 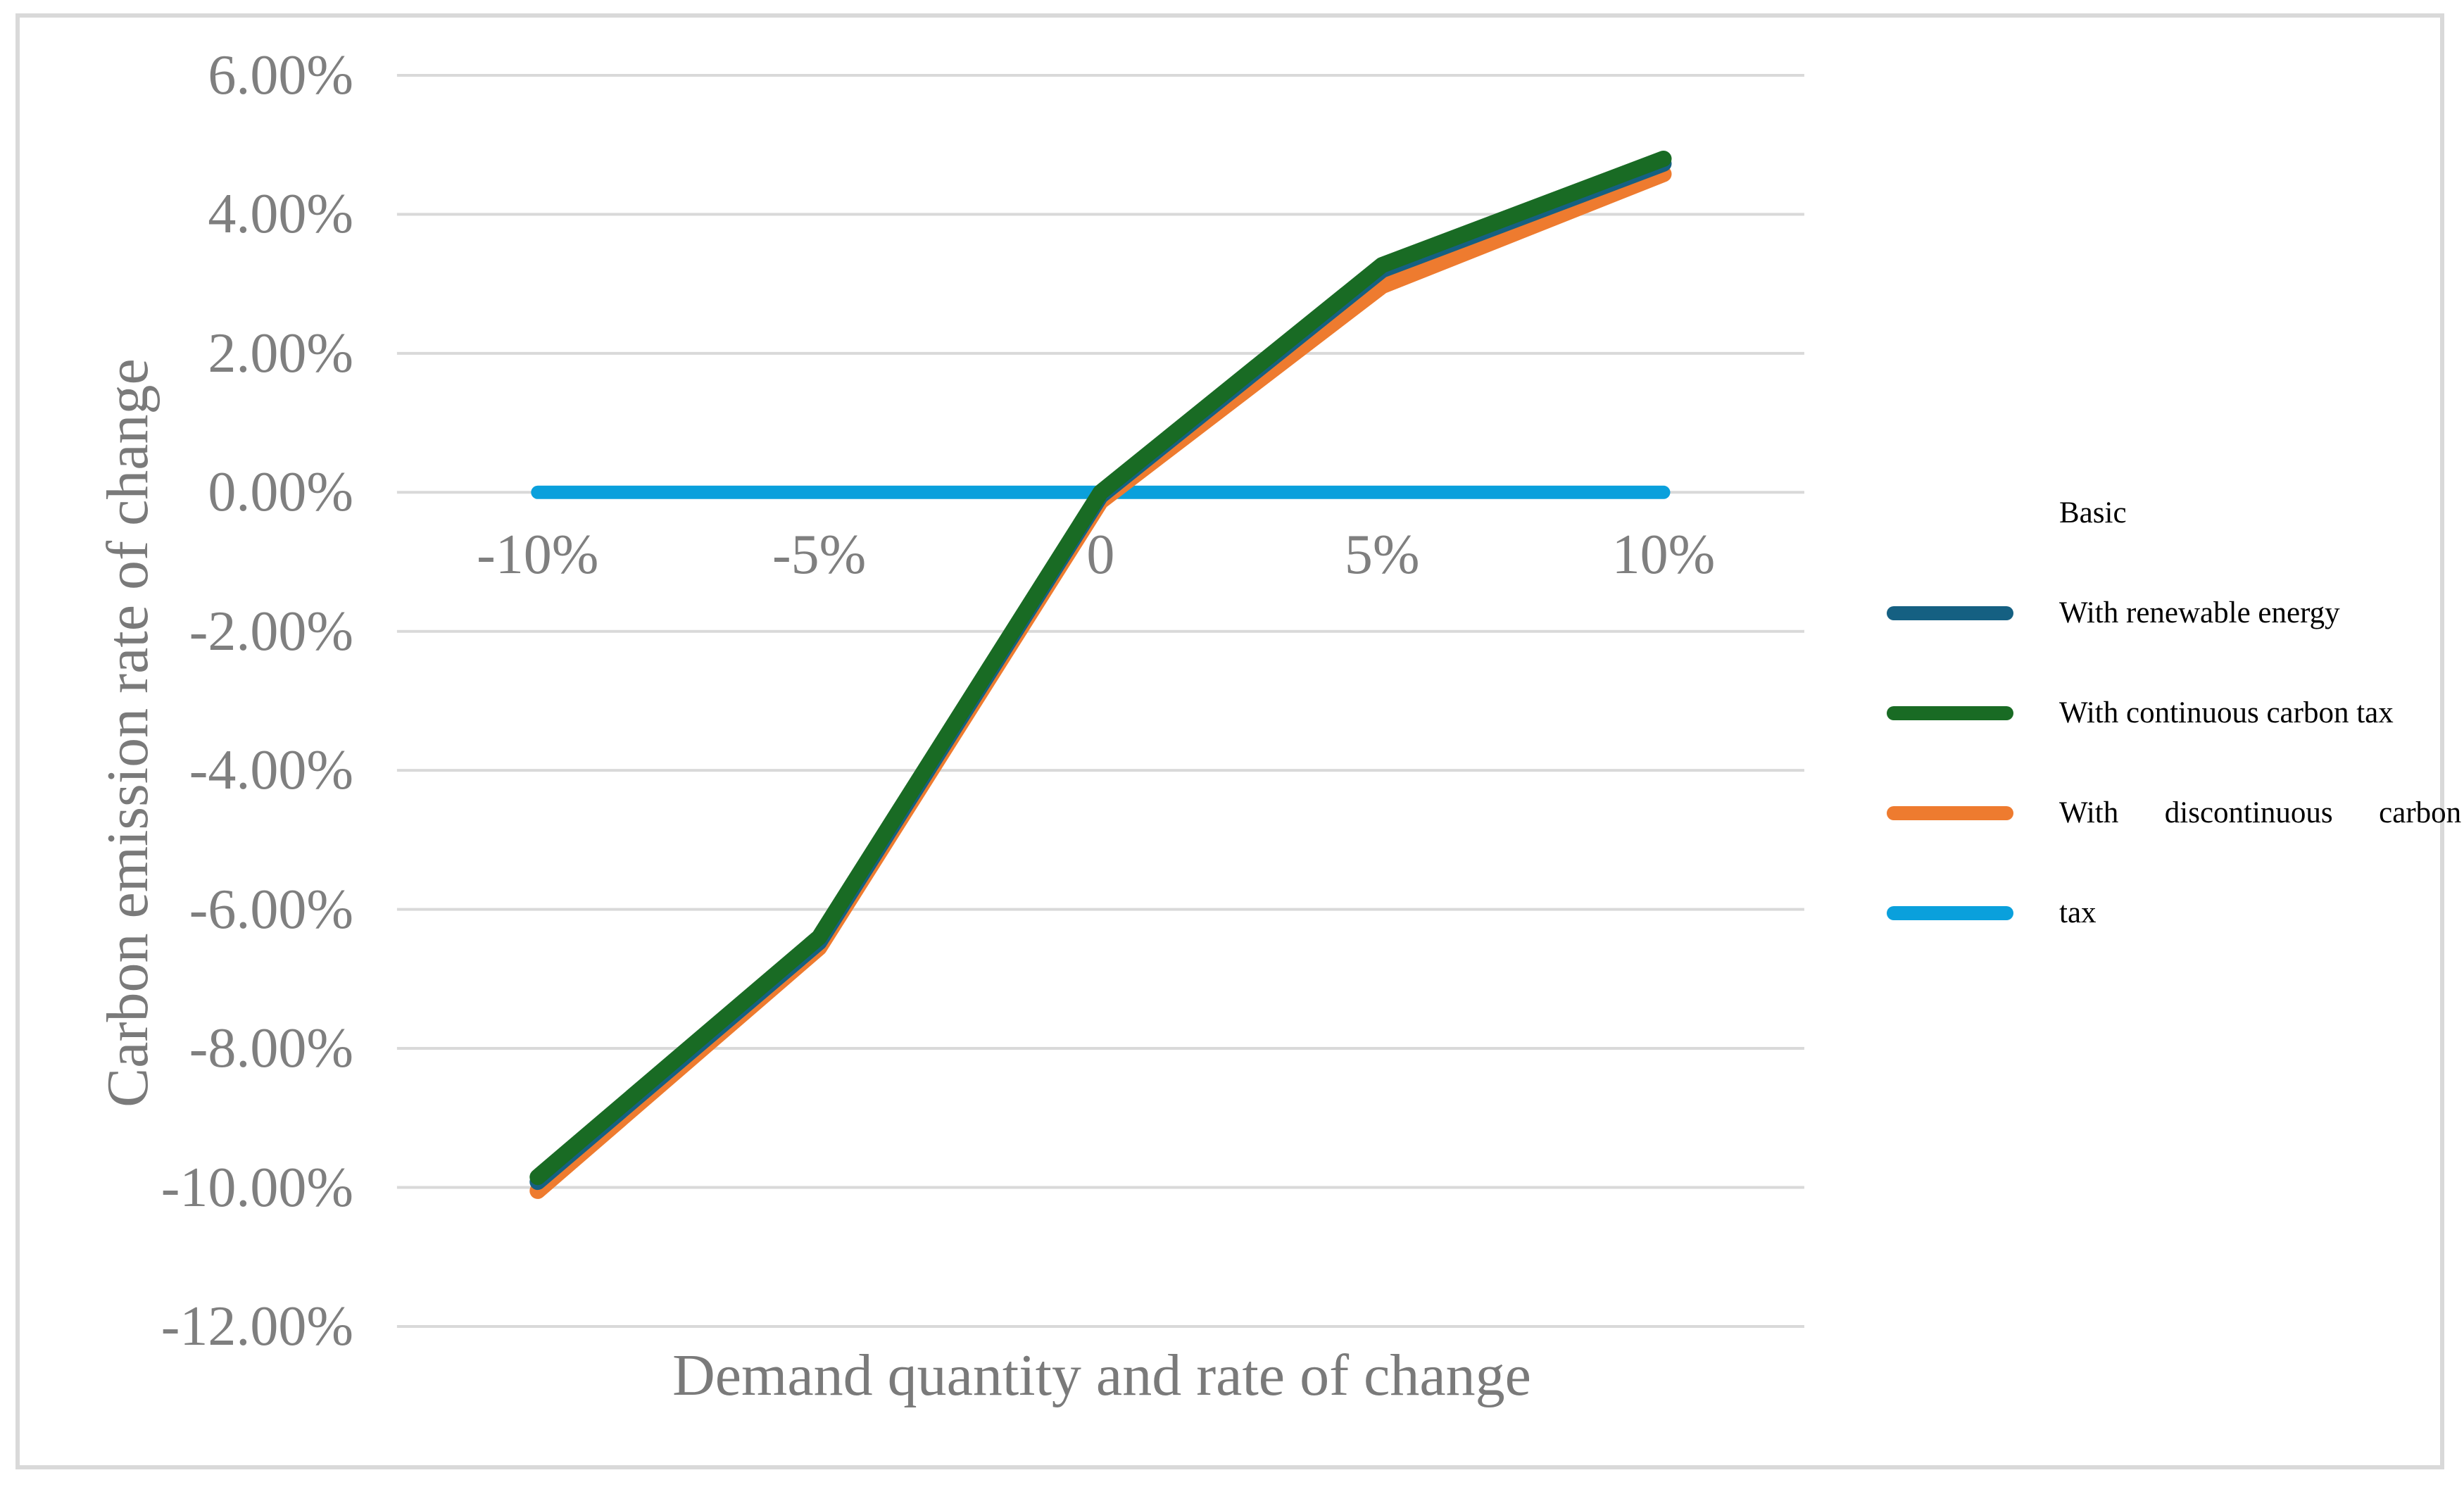 What do you see at coordinates (280, 214) in the screenshot?
I see `y-tick-label: 4.00%` at bounding box center [280, 214].